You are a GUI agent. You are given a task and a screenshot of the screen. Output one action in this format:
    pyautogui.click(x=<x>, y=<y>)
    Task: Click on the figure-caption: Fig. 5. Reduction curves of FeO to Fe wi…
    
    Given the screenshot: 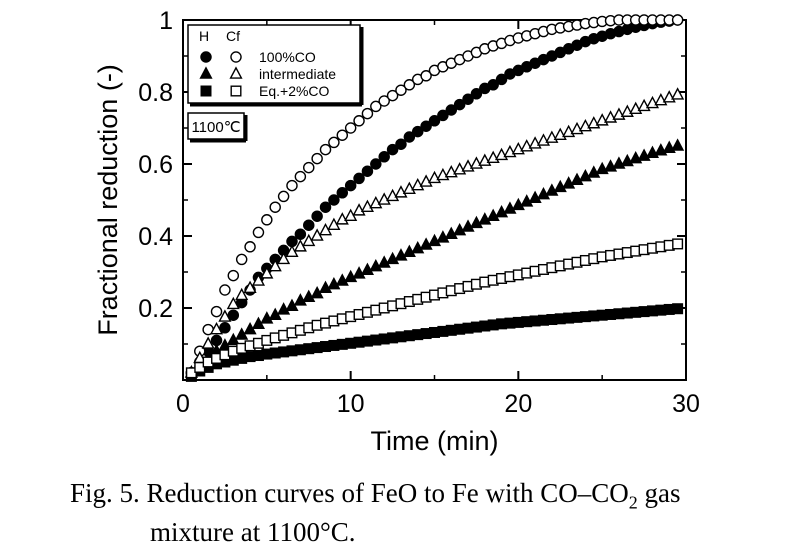 What is the action you would take?
    pyautogui.click(x=425, y=512)
    